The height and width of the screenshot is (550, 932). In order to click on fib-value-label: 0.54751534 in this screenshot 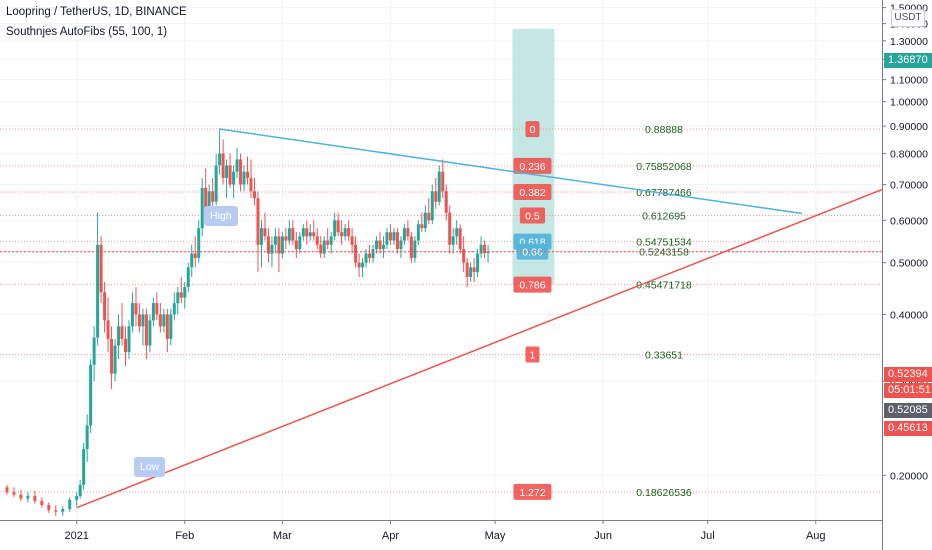, I will do `click(664, 243)`.